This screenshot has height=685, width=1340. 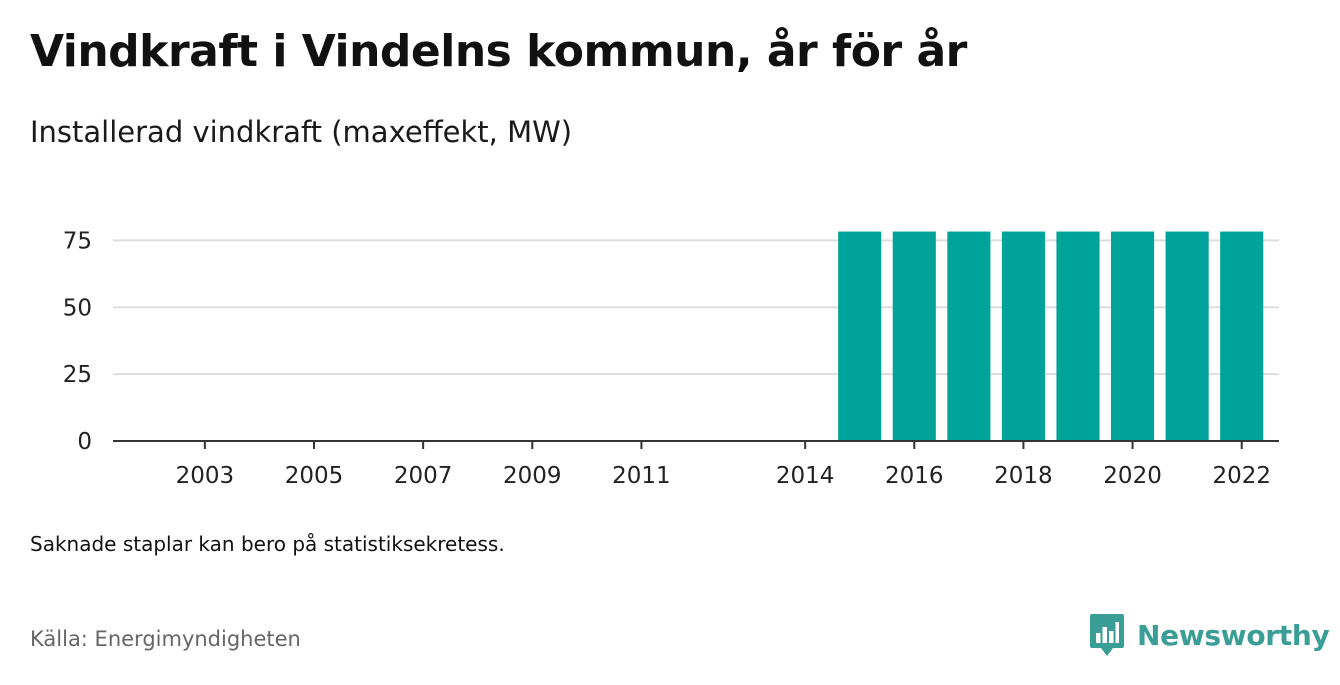 I want to click on y-tick-label: 50, so click(x=77, y=308).